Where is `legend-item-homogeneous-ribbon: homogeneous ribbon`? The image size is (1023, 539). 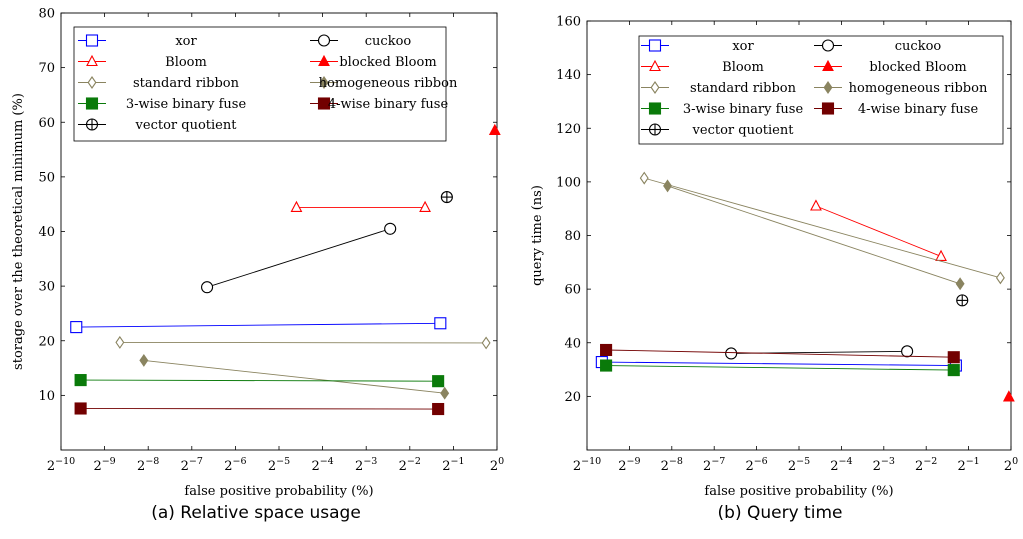
legend-item-homogeneous-ribbon: homogeneous ribbon is located at coordinates (901, 88).